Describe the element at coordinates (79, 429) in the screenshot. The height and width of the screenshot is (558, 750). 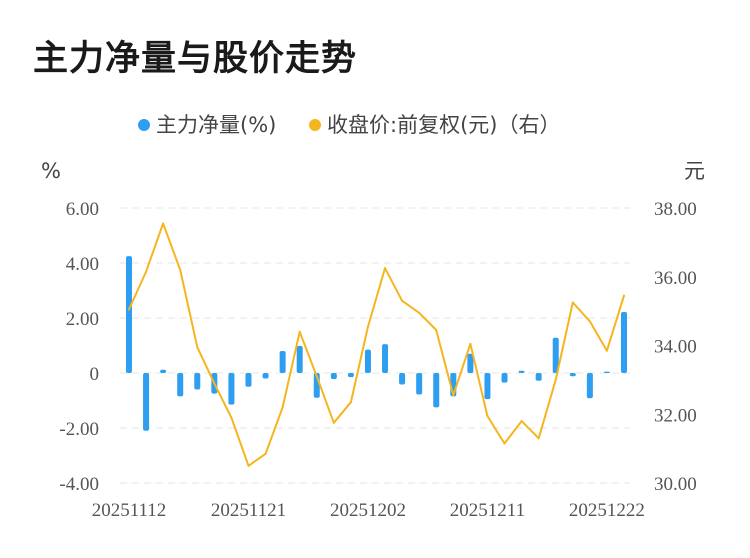
I see `left-tick-label: -2.00` at that location.